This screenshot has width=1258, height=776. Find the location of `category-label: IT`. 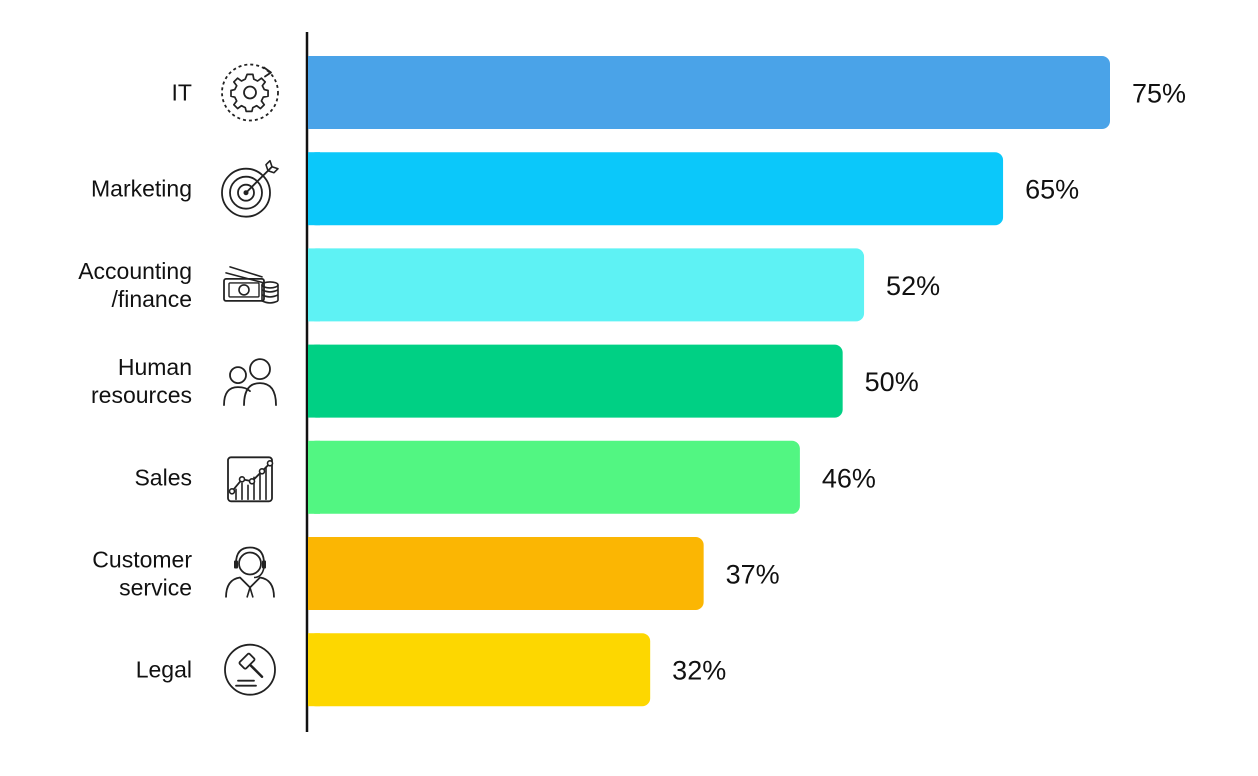

category-label: IT is located at coordinates (182, 93).